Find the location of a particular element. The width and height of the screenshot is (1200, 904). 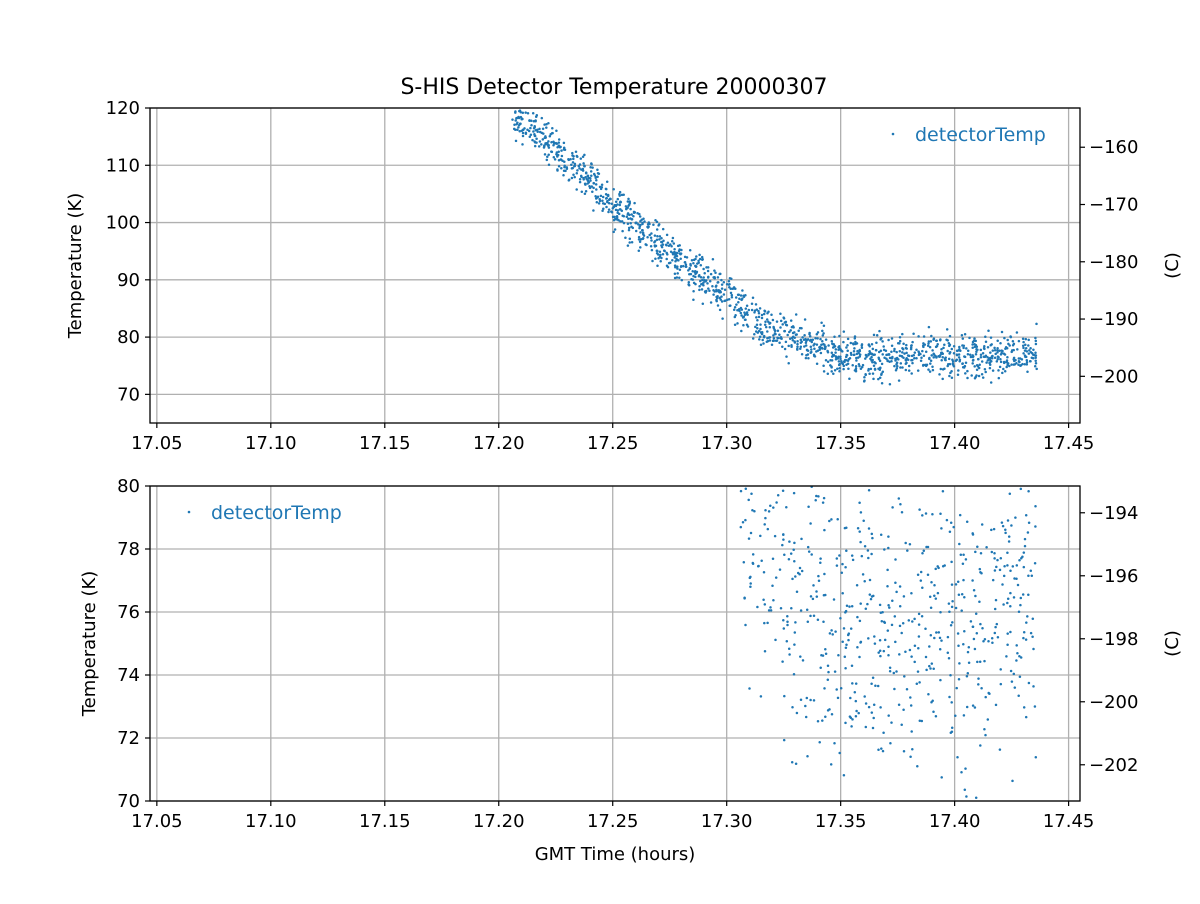

y-tick-label: 74 is located at coordinates (128, 675).